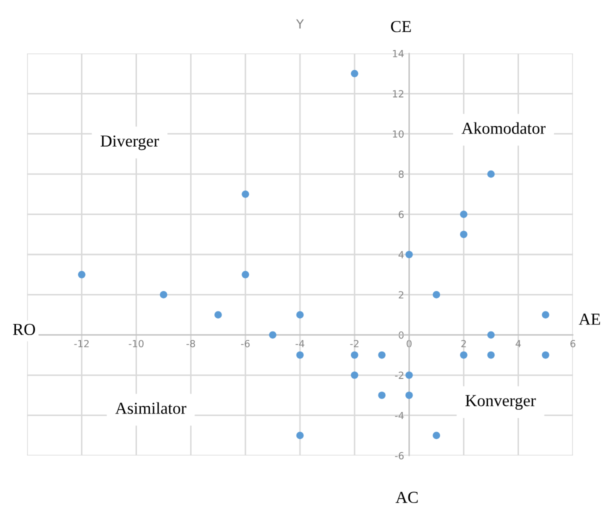 The image size is (603, 509). I want to click on x-tick-label: -6, so click(245, 344).